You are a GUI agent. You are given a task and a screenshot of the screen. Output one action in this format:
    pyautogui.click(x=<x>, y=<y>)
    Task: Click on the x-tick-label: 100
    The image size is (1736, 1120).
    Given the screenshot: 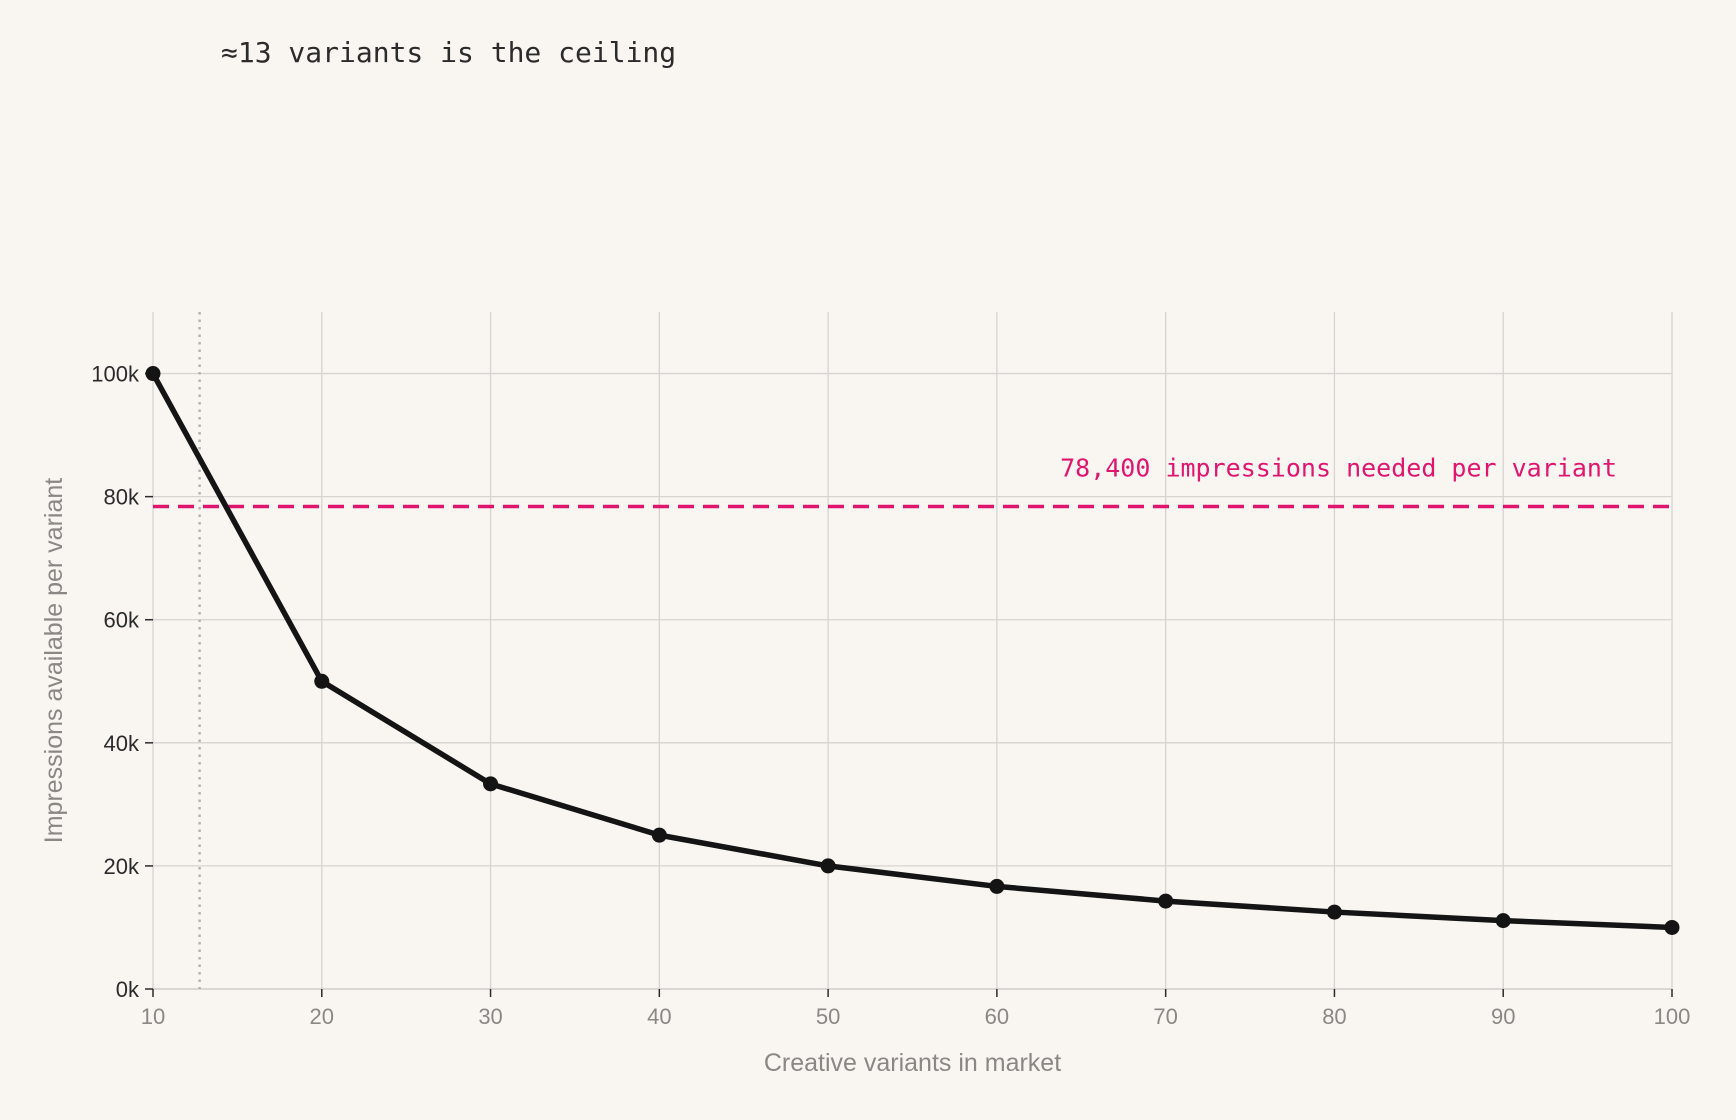 What is the action you would take?
    pyautogui.click(x=1672, y=1016)
    